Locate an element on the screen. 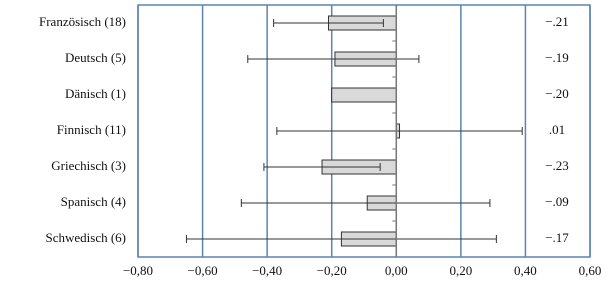 The height and width of the screenshot is (293, 606). value-label: −.09 is located at coordinates (557, 201).